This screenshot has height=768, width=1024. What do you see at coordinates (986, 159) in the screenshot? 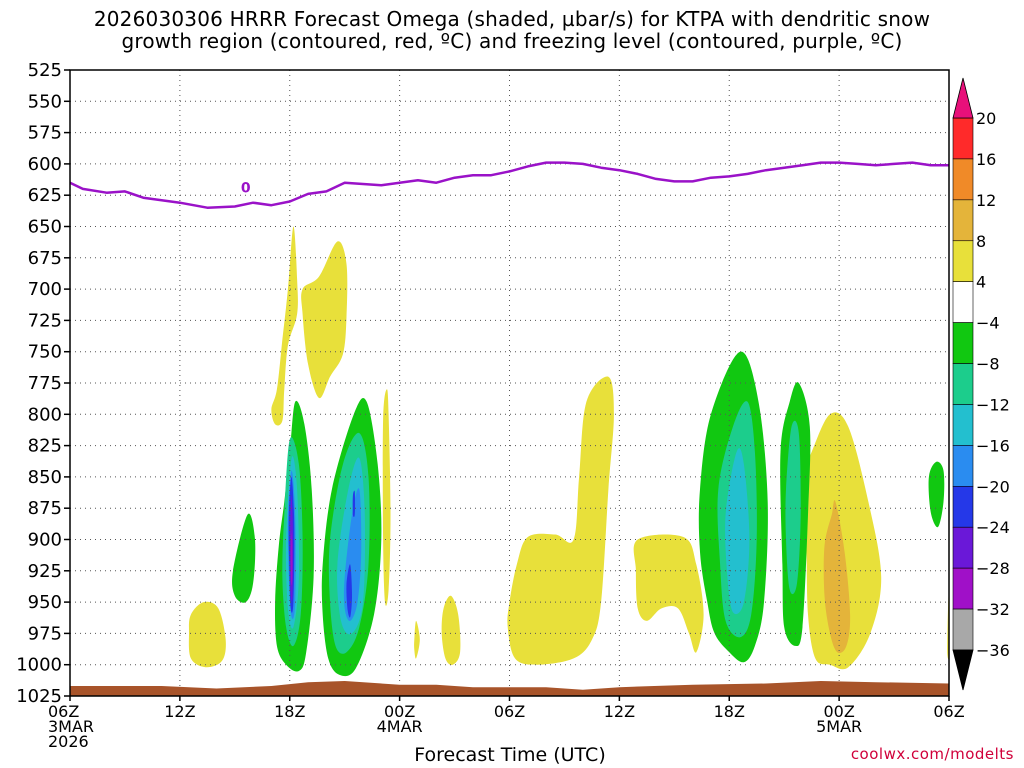
I see `colorbar-label-16: 16` at bounding box center [986, 159].